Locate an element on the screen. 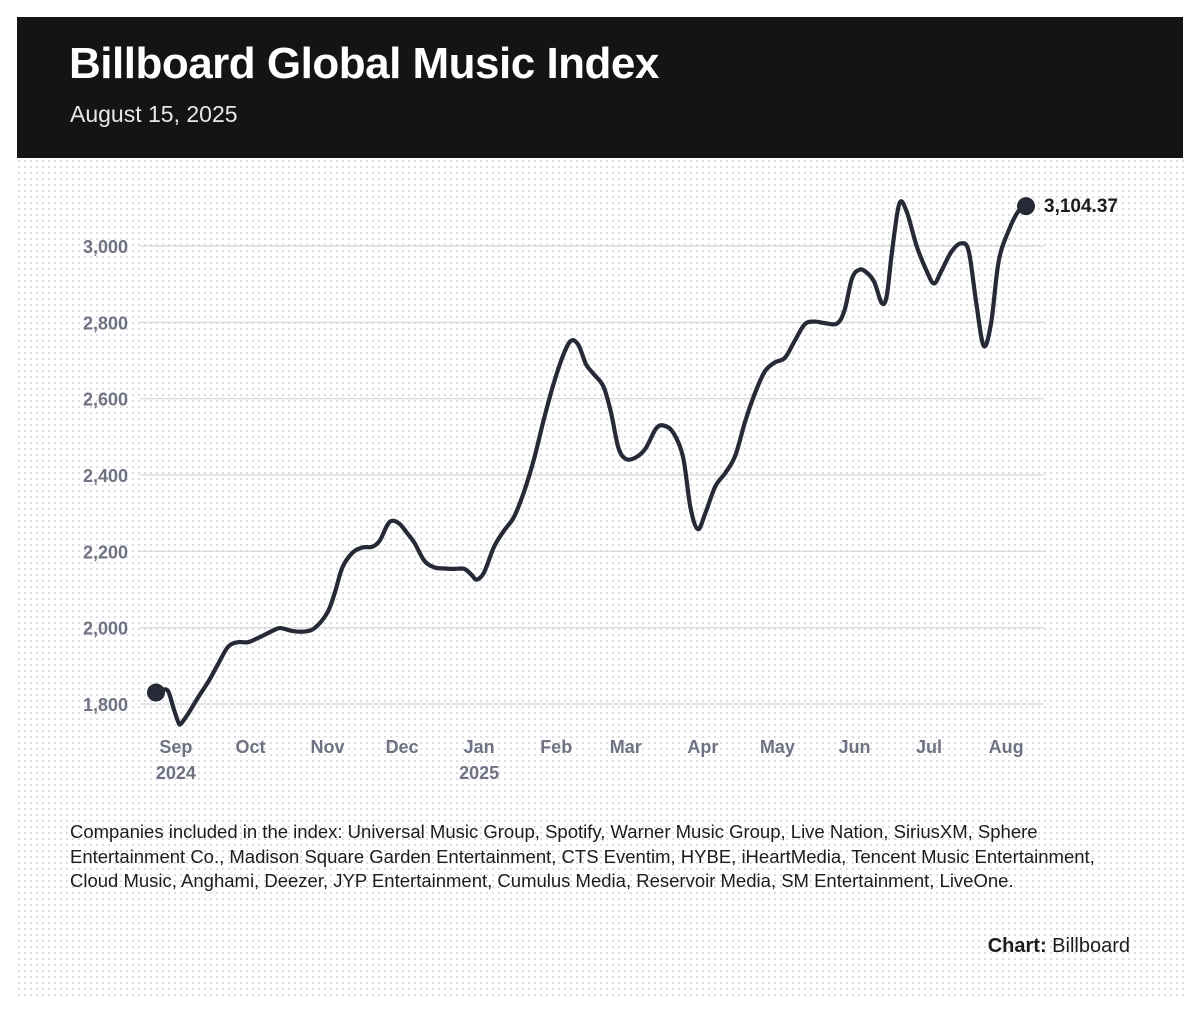  y-tick-label: 2,200 is located at coordinates (105, 552).